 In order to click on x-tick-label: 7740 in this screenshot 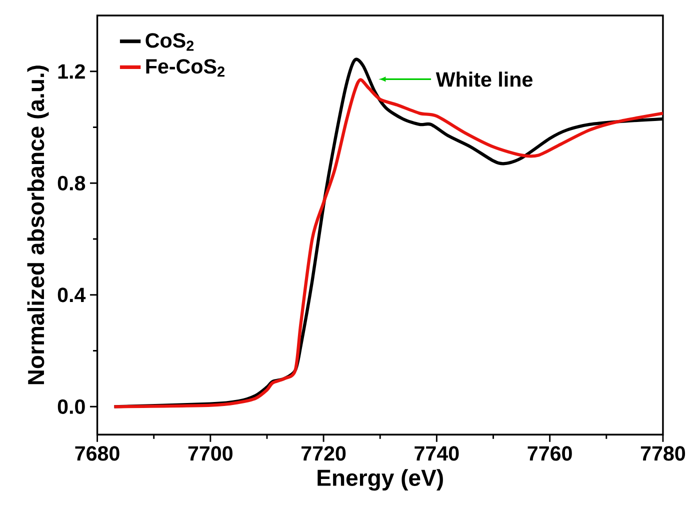, I will do `click(436, 453)`.